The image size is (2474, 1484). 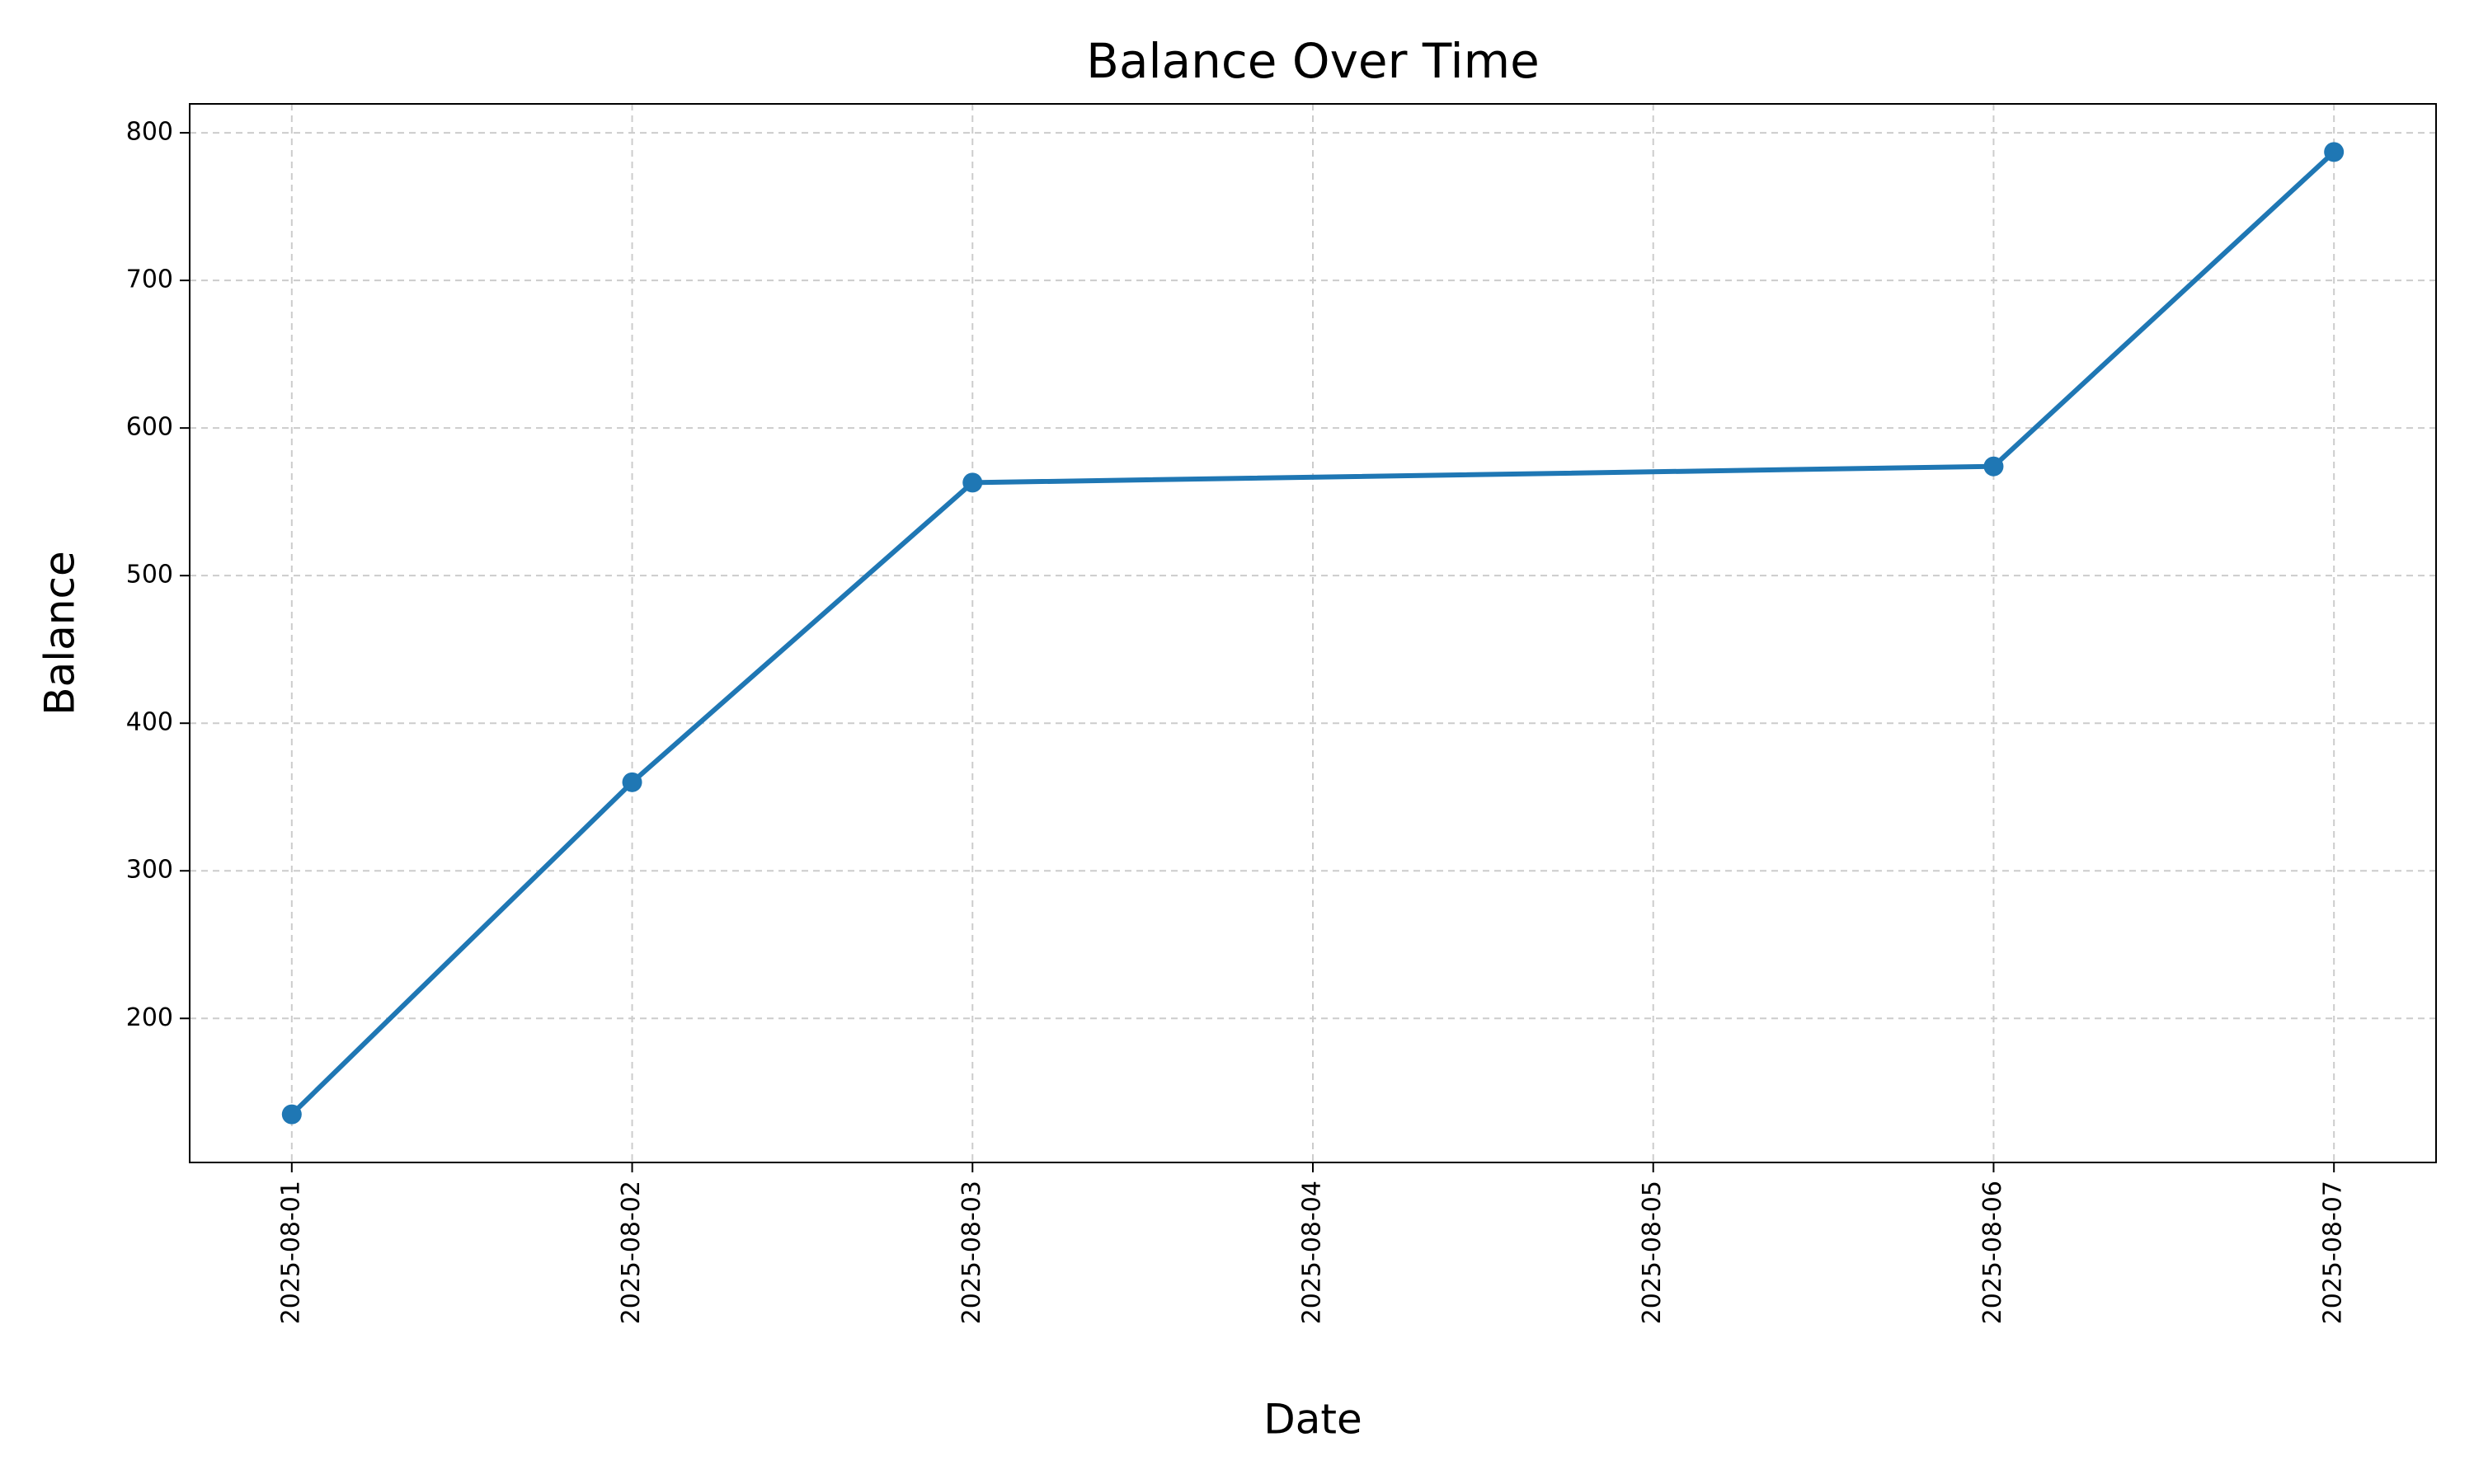 I want to click on x-tick-label: 2025-08-03, so click(x=971, y=1252).